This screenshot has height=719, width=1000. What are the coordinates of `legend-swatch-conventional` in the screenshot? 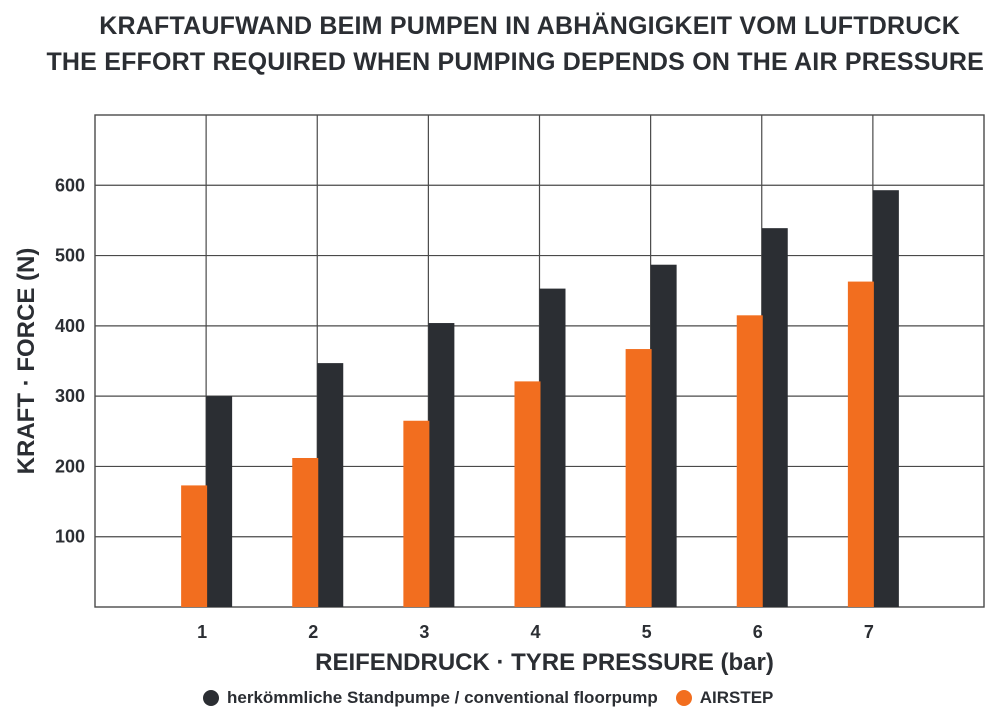 It's located at (211, 698).